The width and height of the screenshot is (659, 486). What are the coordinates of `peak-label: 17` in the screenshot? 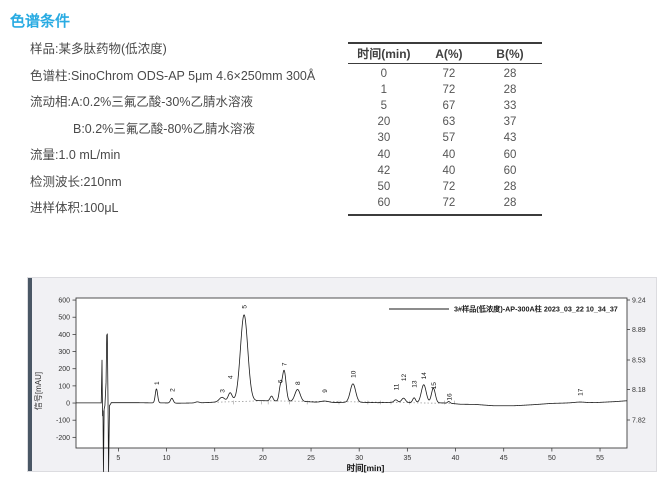 It's located at (580, 392).